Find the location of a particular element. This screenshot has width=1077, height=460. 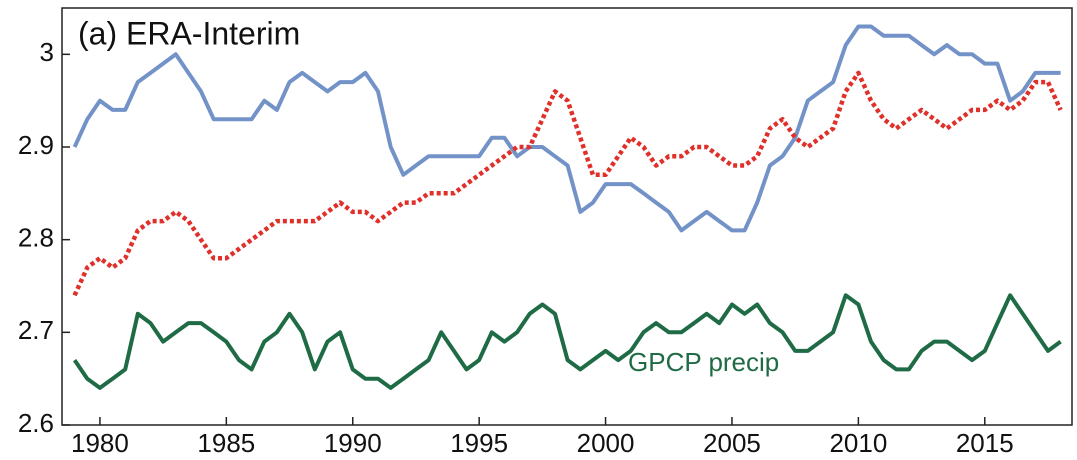

series-label: GPCP precip is located at coordinates (703, 362).